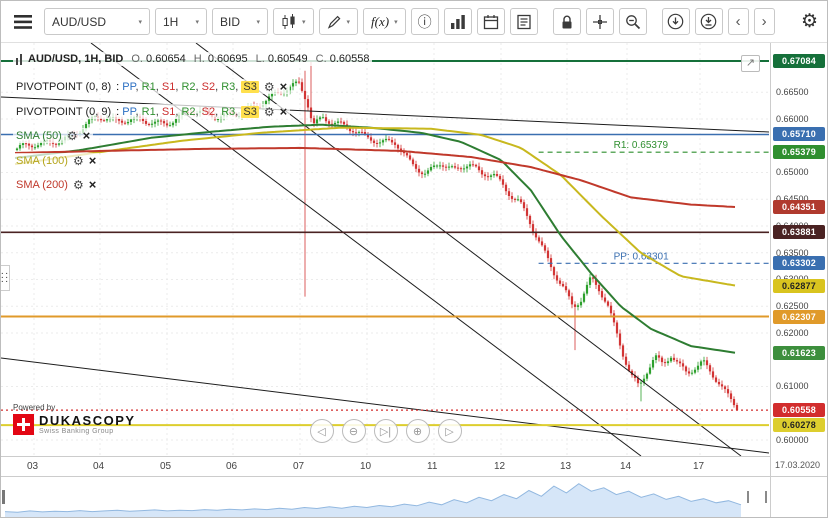 The width and height of the screenshot is (828, 518). Describe the element at coordinates (809, 21) in the screenshot. I see `settings-button: ⚙` at that location.